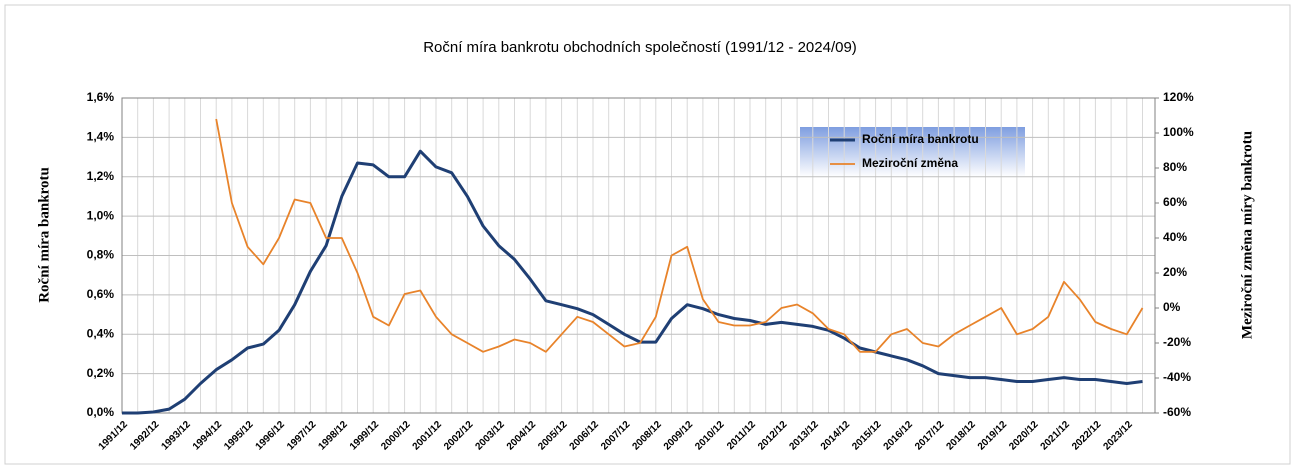 The width and height of the screenshot is (1296, 470). I want to click on y-tick-label: 1,4%, so click(101, 137).